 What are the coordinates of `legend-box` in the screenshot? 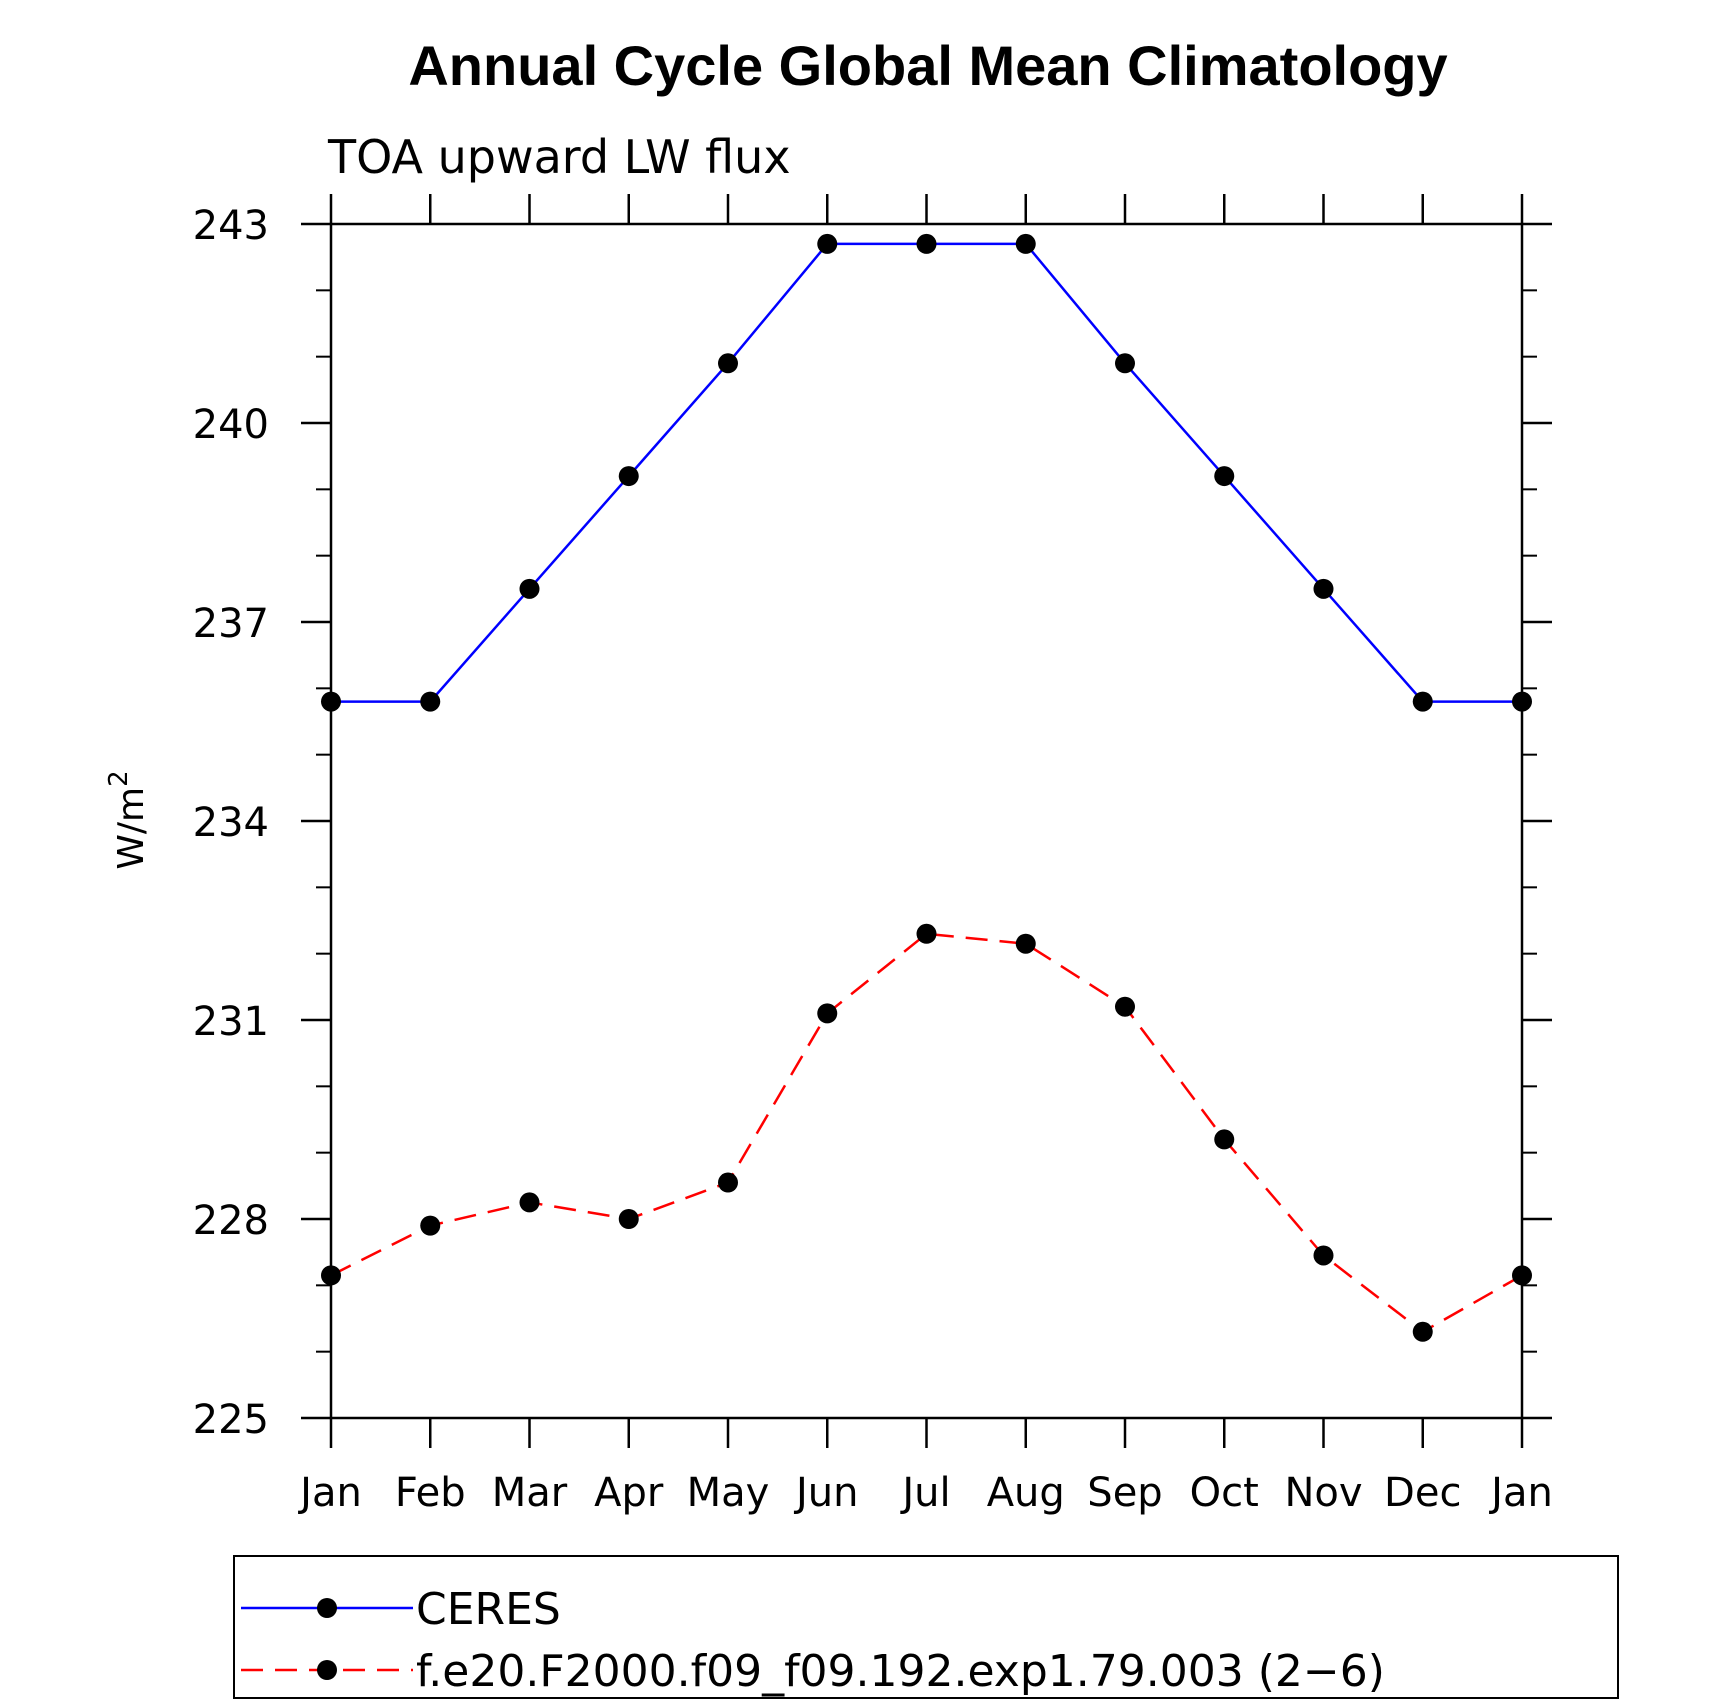 It's located at (926, 1627).